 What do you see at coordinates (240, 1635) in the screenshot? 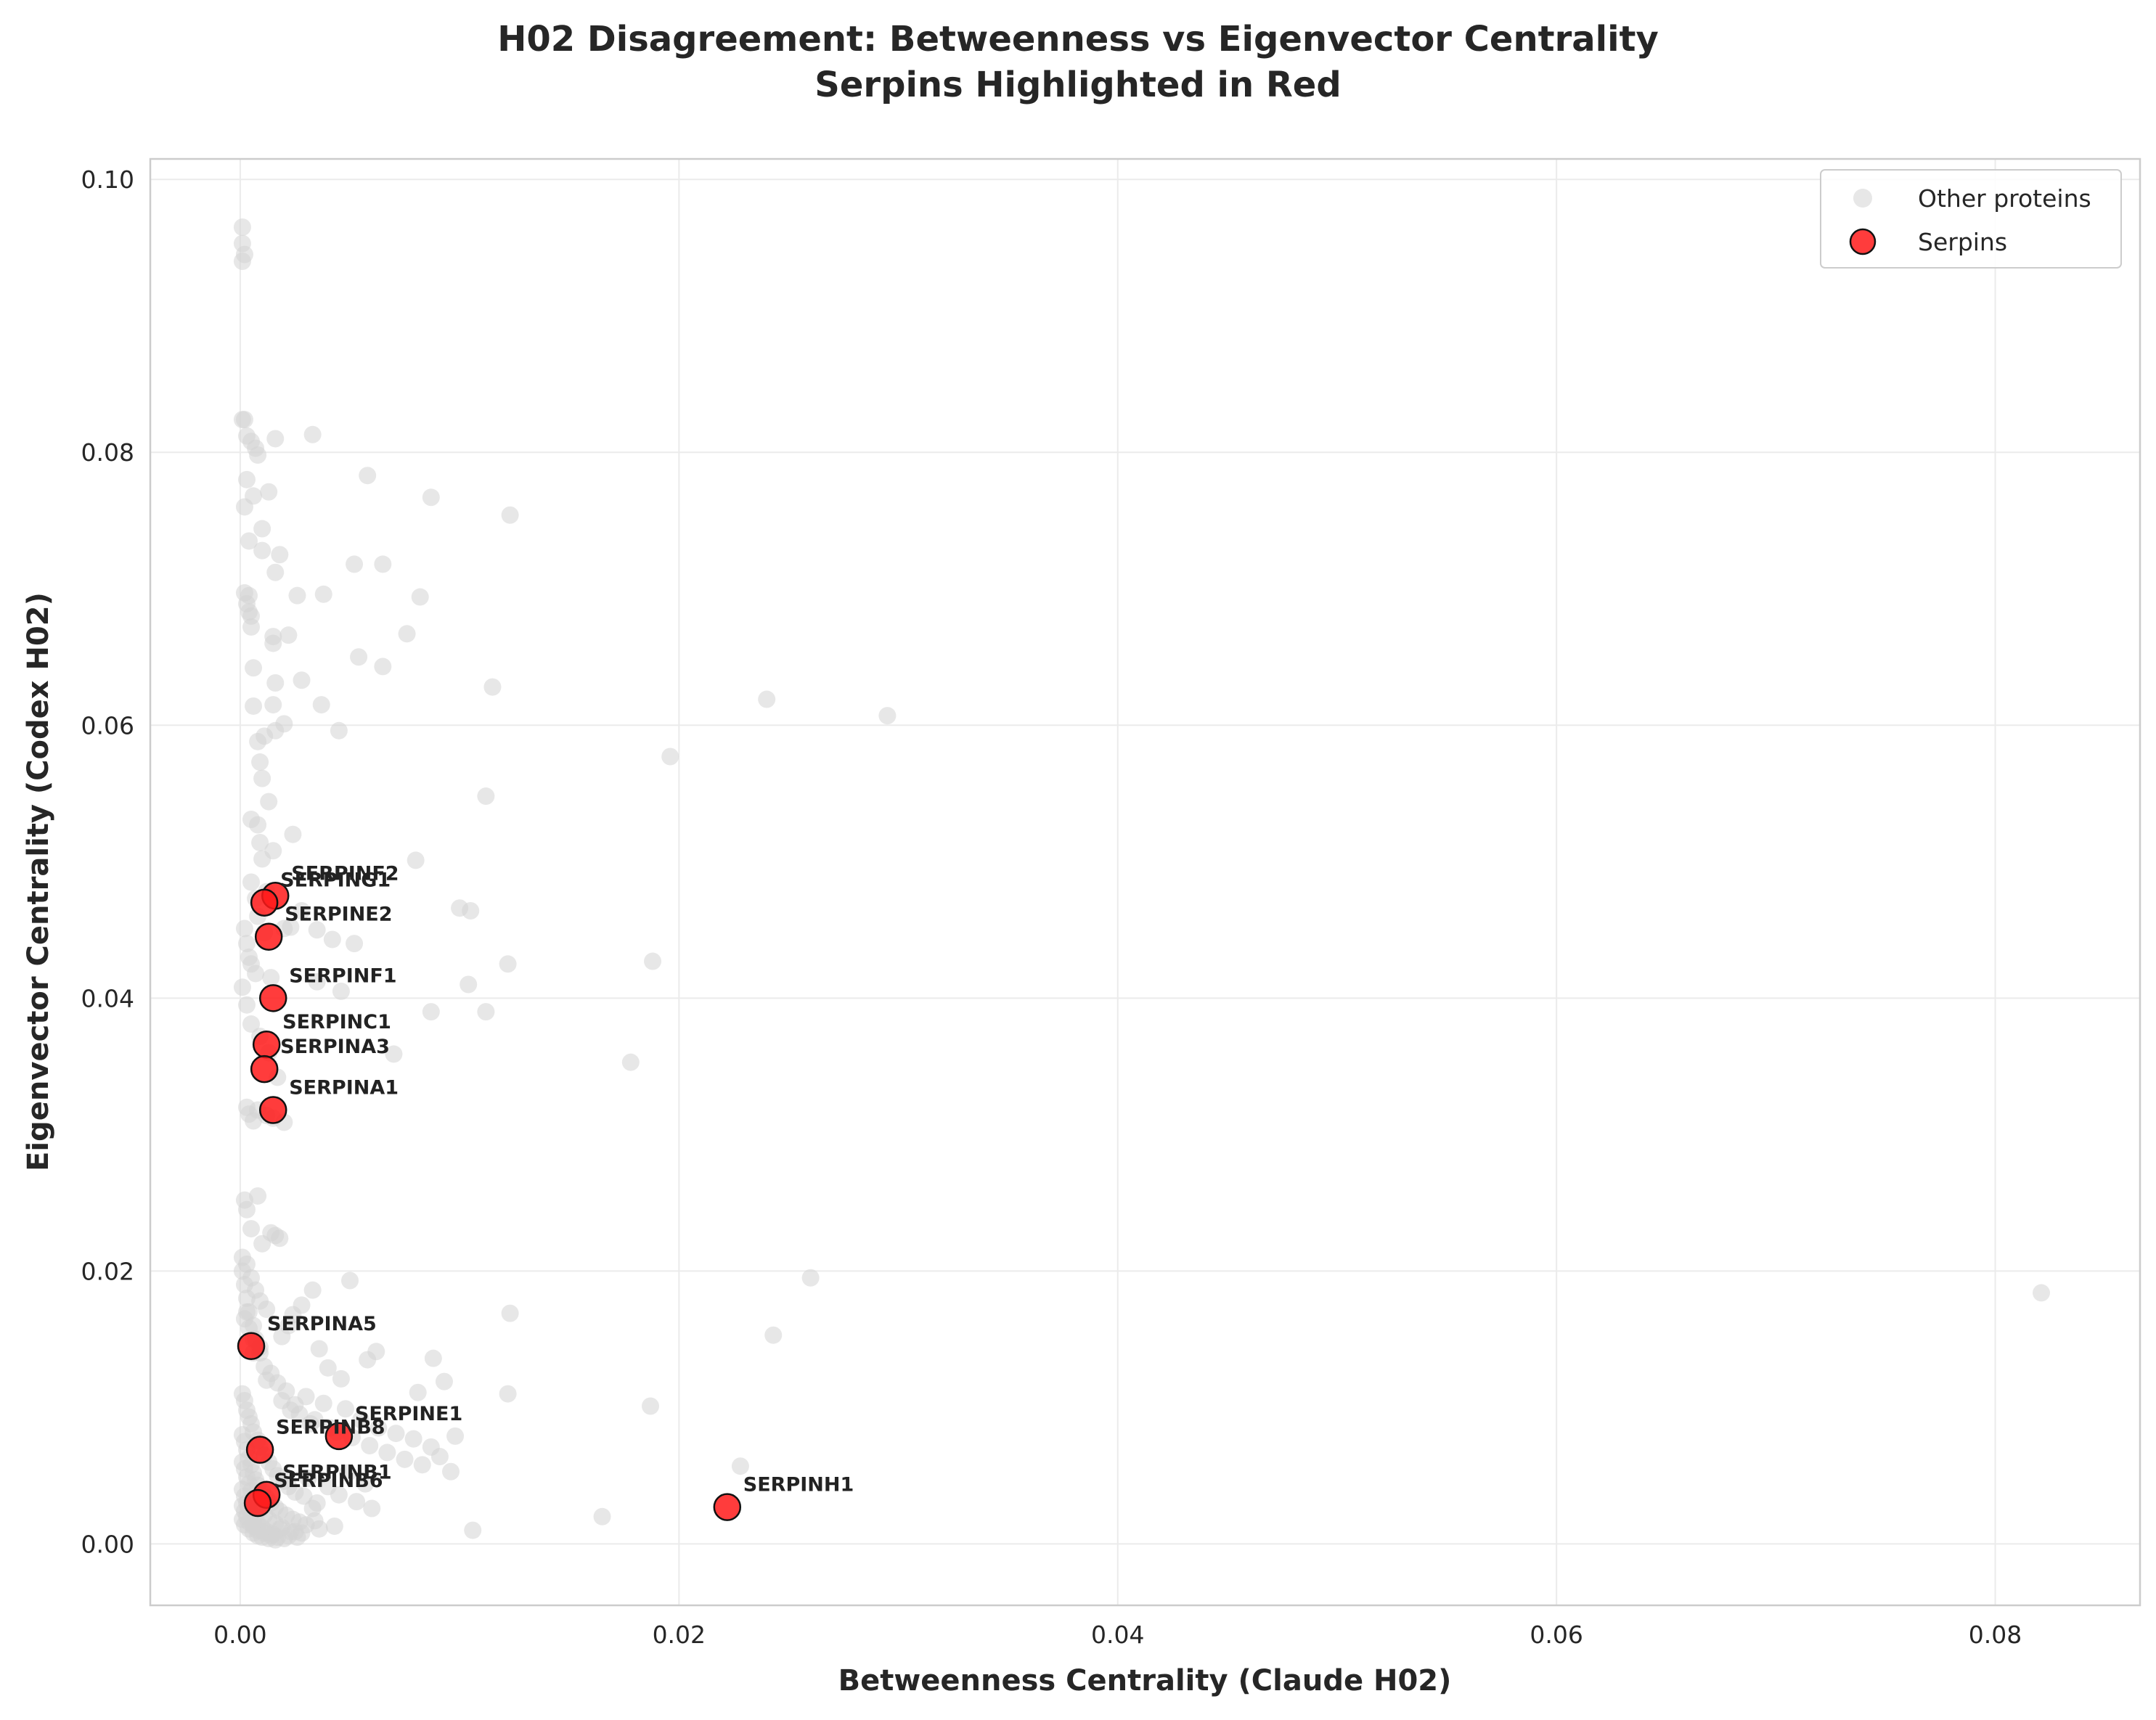
I see `x-tick-label: 0.00` at bounding box center [240, 1635].